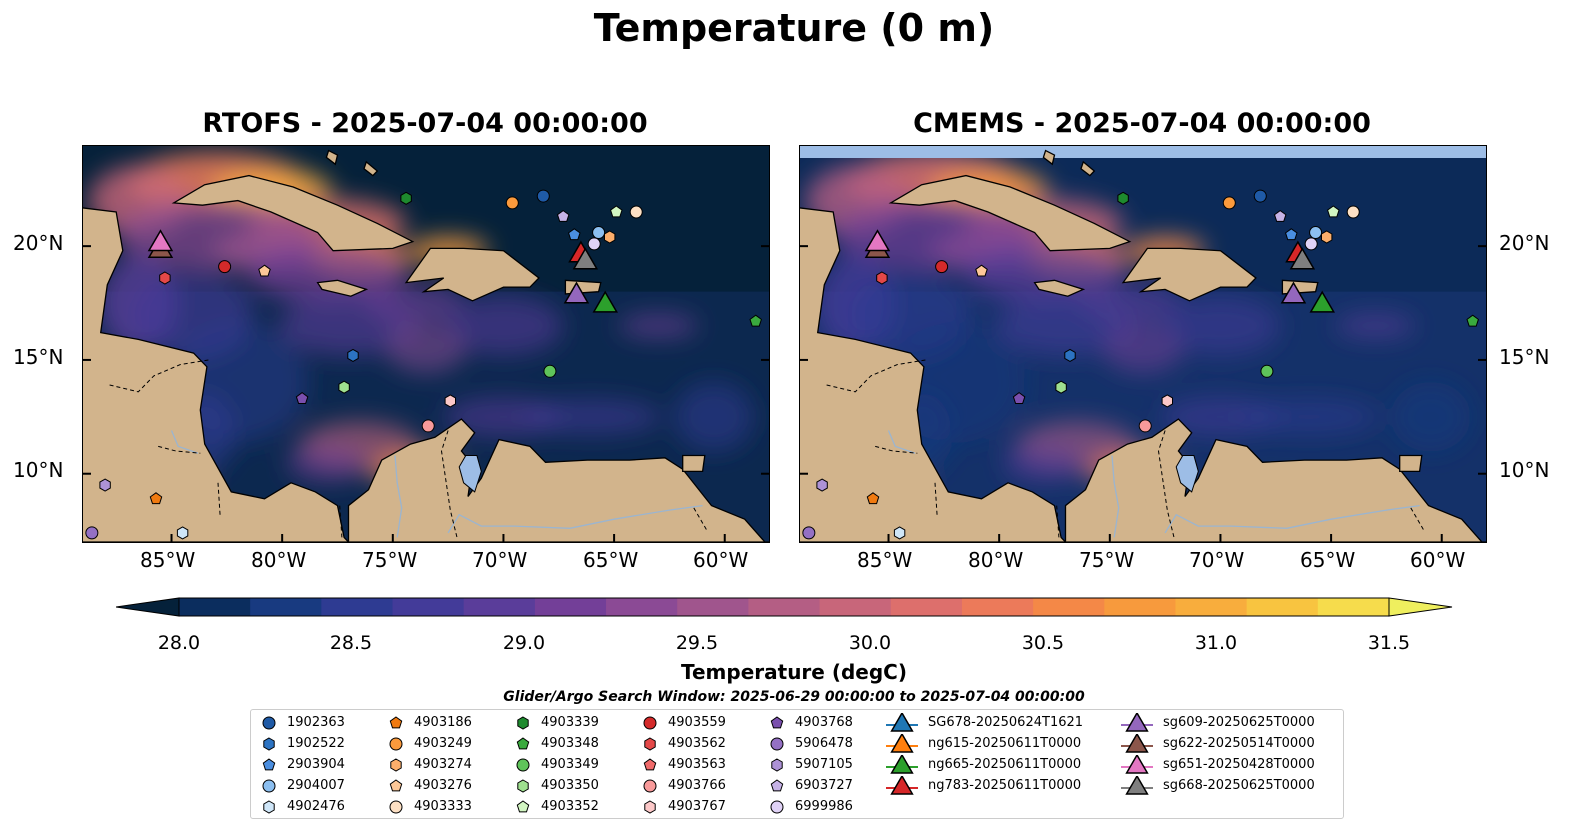  Describe the element at coordinates (794, 28) in the screenshot. I see `figure-title: Temperature (0 m)` at that location.